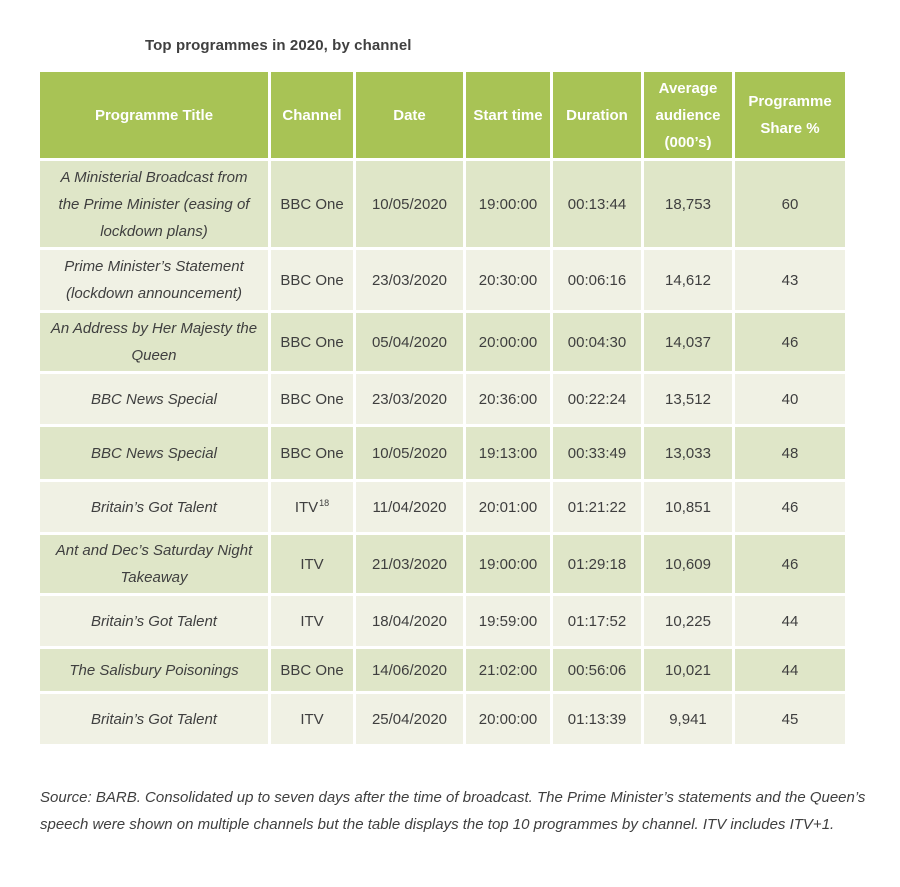 Image resolution: width=900 pixels, height=887 pixels. Describe the element at coordinates (409, 670) in the screenshot. I see `cell-date: 14/06/2020` at that location.